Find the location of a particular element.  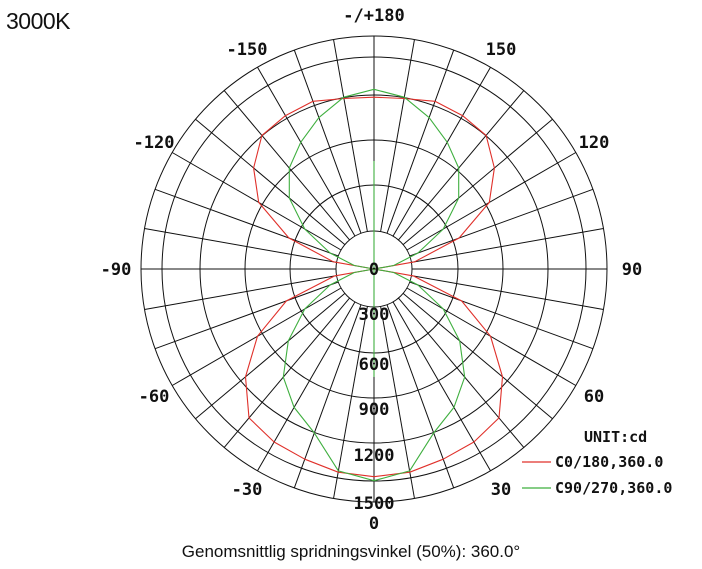

chart-title: 3000K is located at coordinates (38, 21).